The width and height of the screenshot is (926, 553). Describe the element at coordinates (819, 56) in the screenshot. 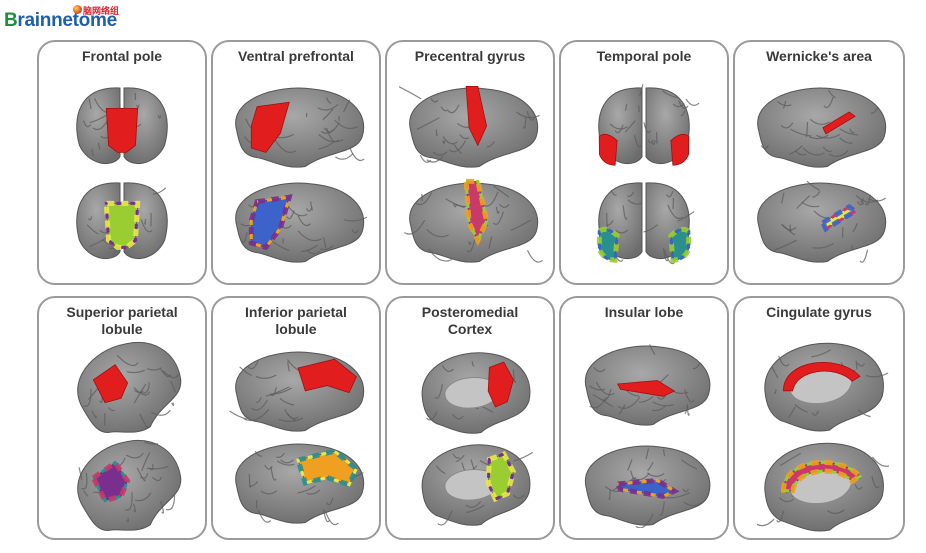

I see `panel-title: Wernicke's area` at that location.